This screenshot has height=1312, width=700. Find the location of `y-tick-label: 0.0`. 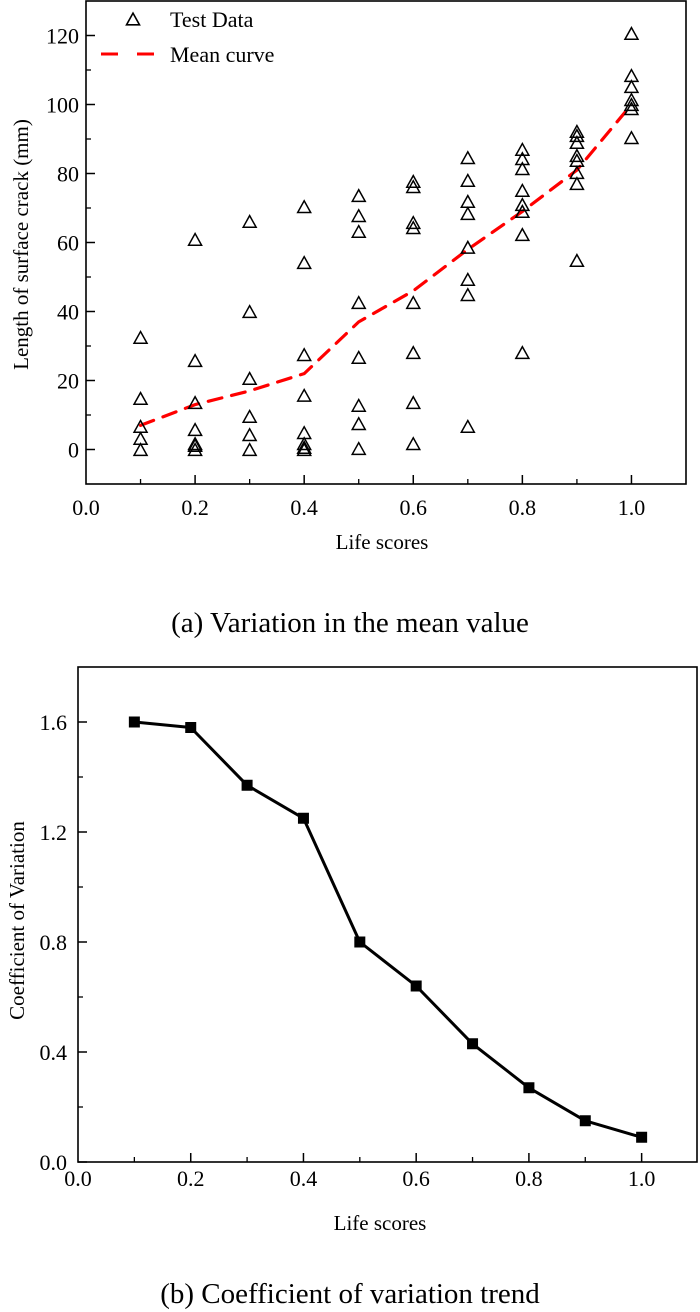

y-tick-label: 0.0 is located at coordinates (54, 1162).